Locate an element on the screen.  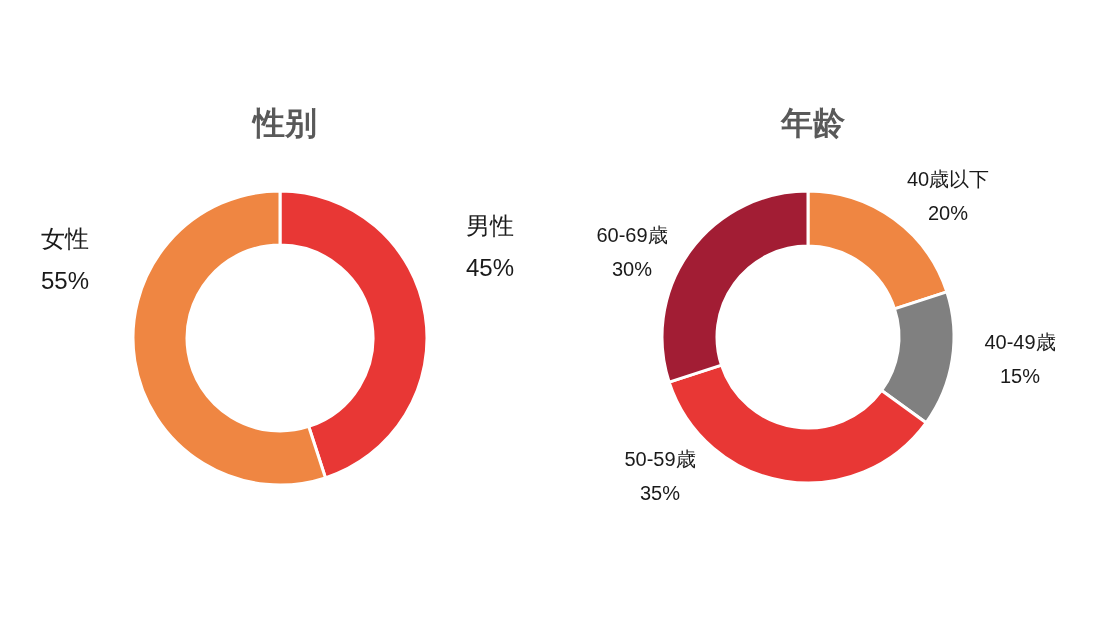
data-label: 45% is located at coordinates (490, 267).